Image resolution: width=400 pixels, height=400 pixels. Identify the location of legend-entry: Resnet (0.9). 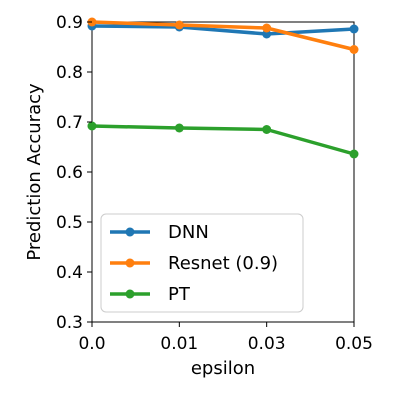
(194, 263).